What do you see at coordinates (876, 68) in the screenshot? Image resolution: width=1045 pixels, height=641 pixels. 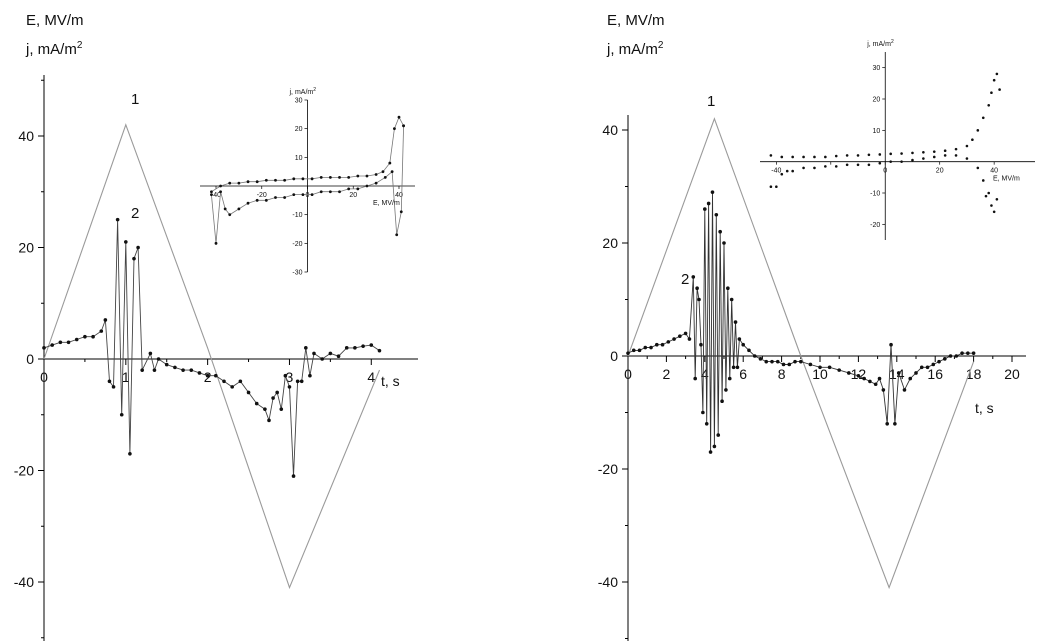 I see `right-inset-y-tick-label: 30` at bounding box center [876, 68].